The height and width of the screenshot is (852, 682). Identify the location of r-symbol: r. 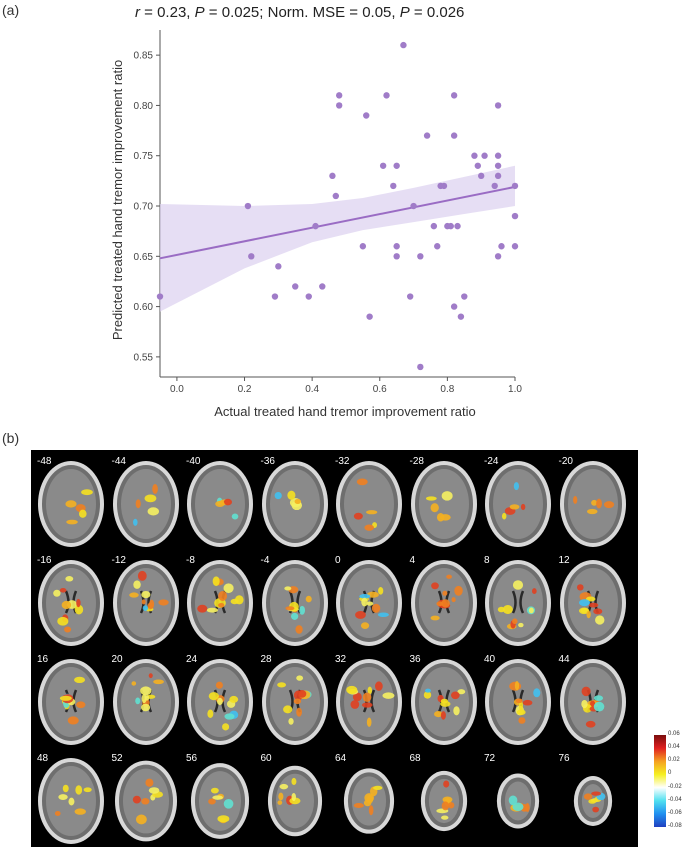
(137, 12).